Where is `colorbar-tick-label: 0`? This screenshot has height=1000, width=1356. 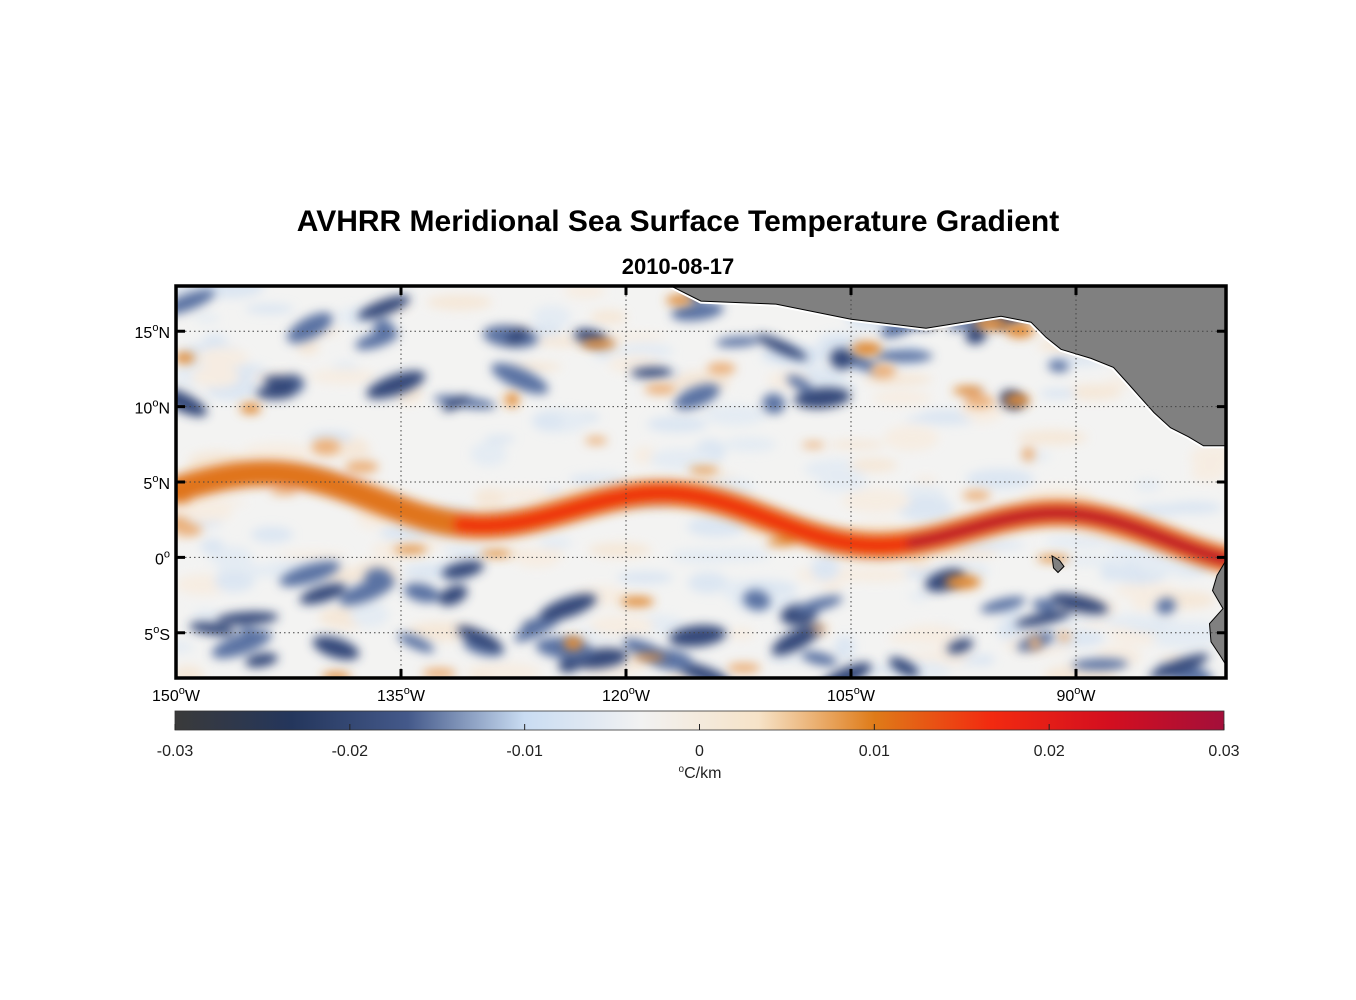 colorbar-tick-label: 0 is located at coordinates (699, 751).